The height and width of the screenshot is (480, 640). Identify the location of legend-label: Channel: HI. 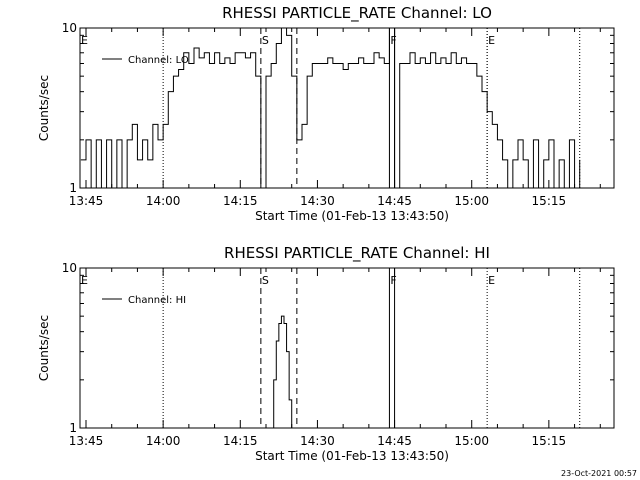
(157, 300).